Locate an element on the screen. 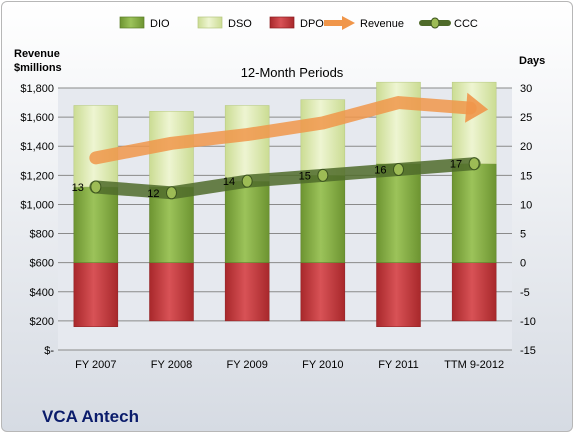  ccc-data-label: 17 is located at coordinates (456, 165).